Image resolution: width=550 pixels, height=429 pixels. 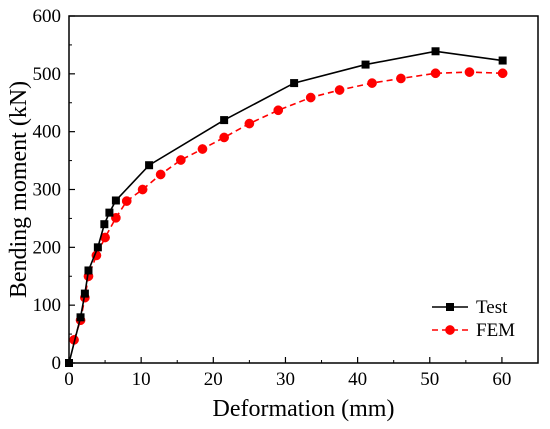 What do you see at coordinates (304, 409) in the screenshot?
I see `x-axis-title: Deformation (mm)` at bounding box center [304, 409].